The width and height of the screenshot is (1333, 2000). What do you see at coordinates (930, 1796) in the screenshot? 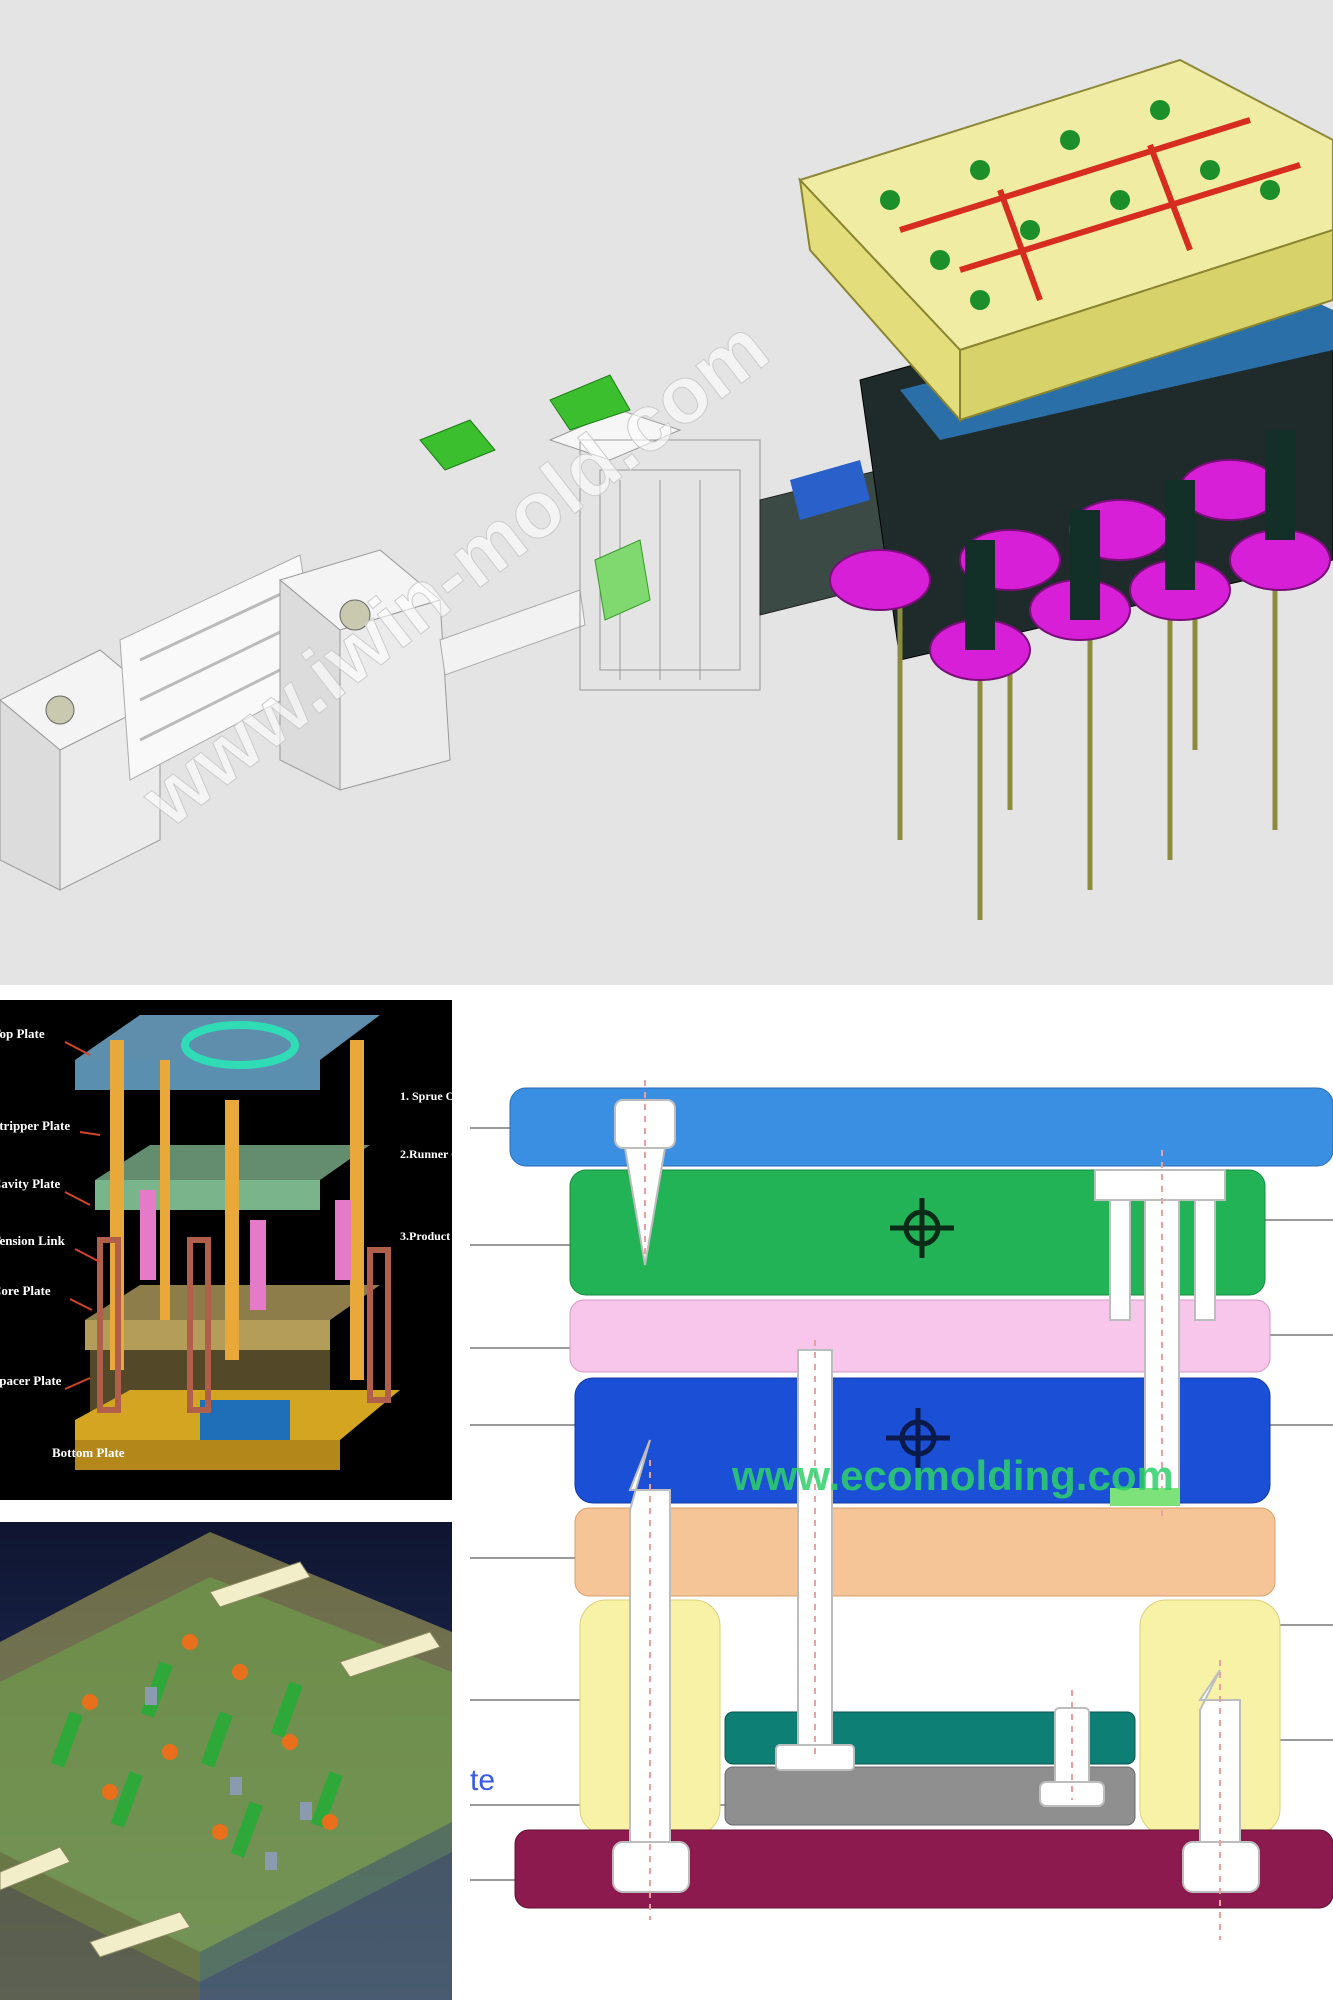
I see `ejector-retainer-plate` at bounding box center [930, 1796].